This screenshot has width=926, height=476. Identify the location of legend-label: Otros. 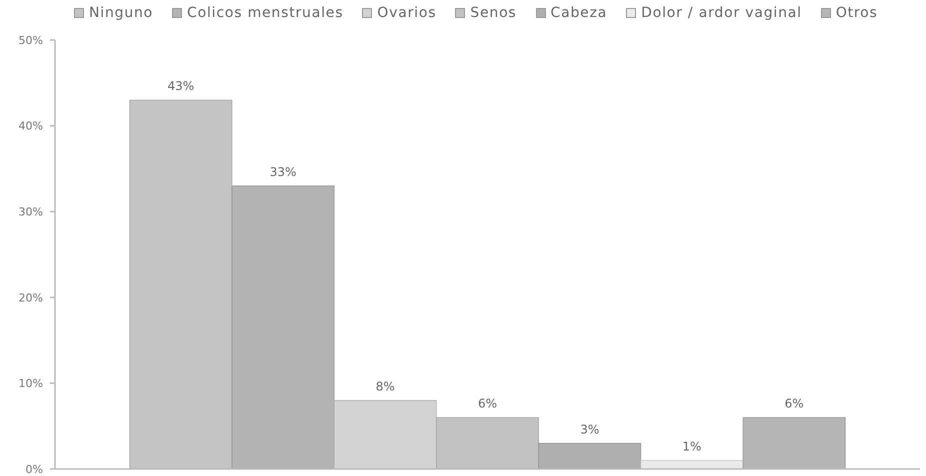
(857, 13).